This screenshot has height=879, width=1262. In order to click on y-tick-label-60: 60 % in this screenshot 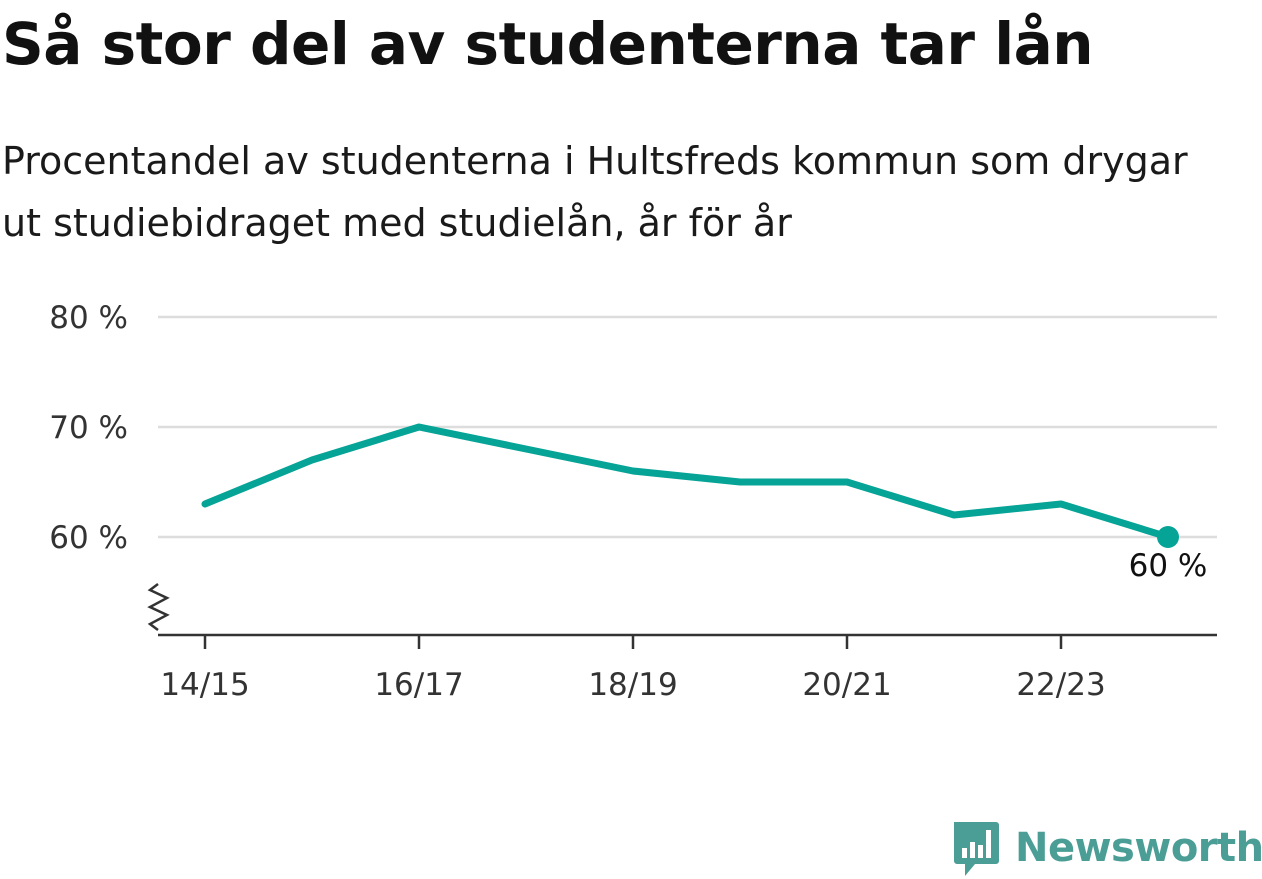, I will do `click(88, 538)`.